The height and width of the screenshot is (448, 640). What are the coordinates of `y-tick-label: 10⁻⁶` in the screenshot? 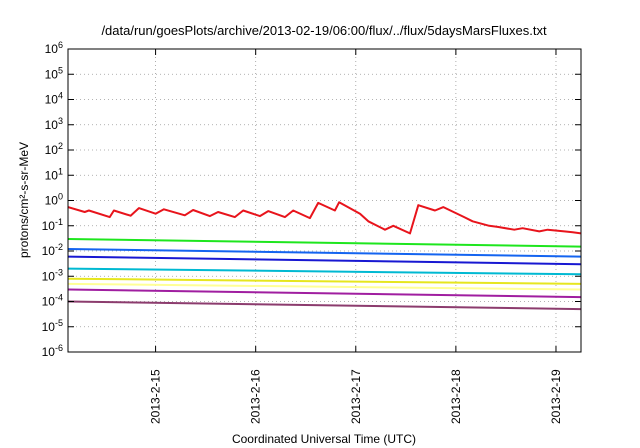 It's located at (52, 351).